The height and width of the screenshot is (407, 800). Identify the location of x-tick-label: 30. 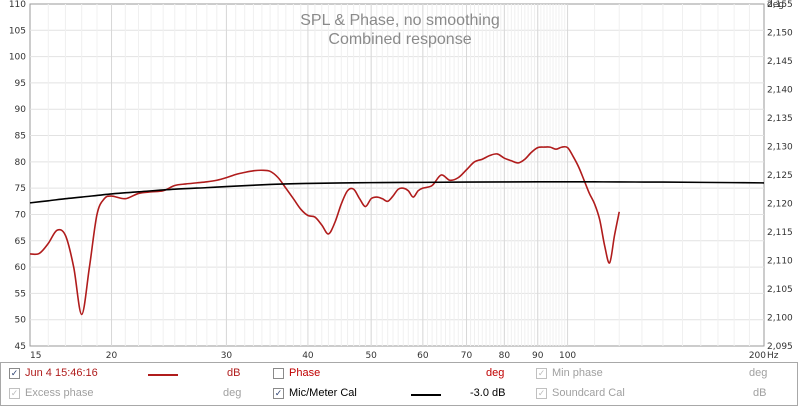
(227, 356).